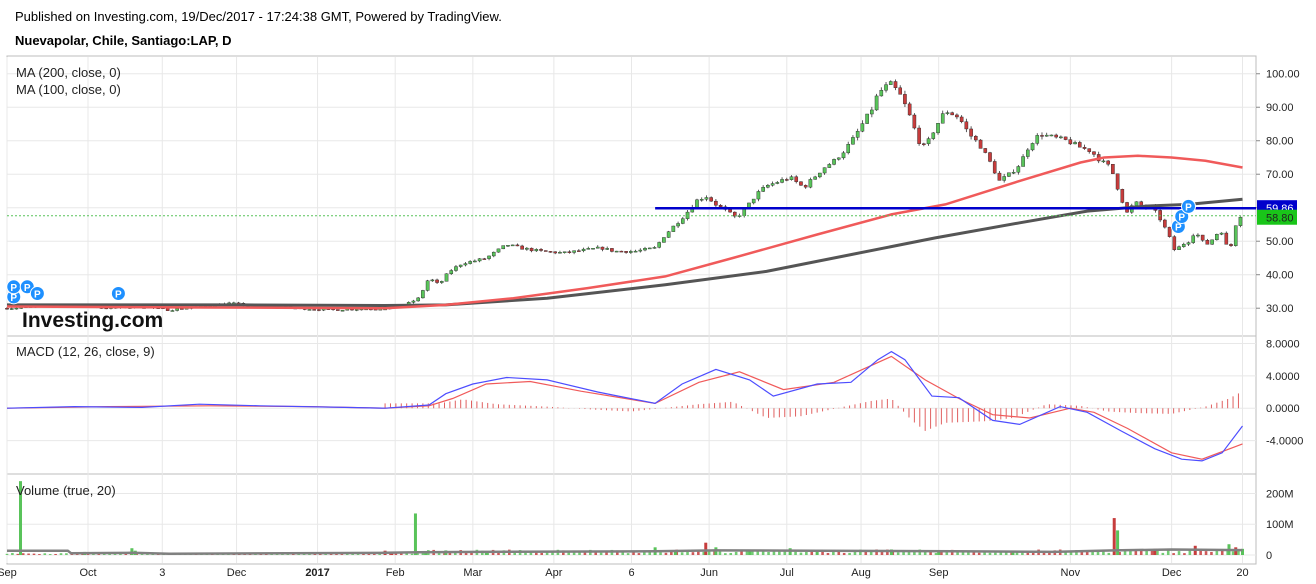 The width and height of the screenshot is (1316, 584). Describe the element at coordinates (118, 294) in the screenshot. I see `event-marker-icon` at that location.